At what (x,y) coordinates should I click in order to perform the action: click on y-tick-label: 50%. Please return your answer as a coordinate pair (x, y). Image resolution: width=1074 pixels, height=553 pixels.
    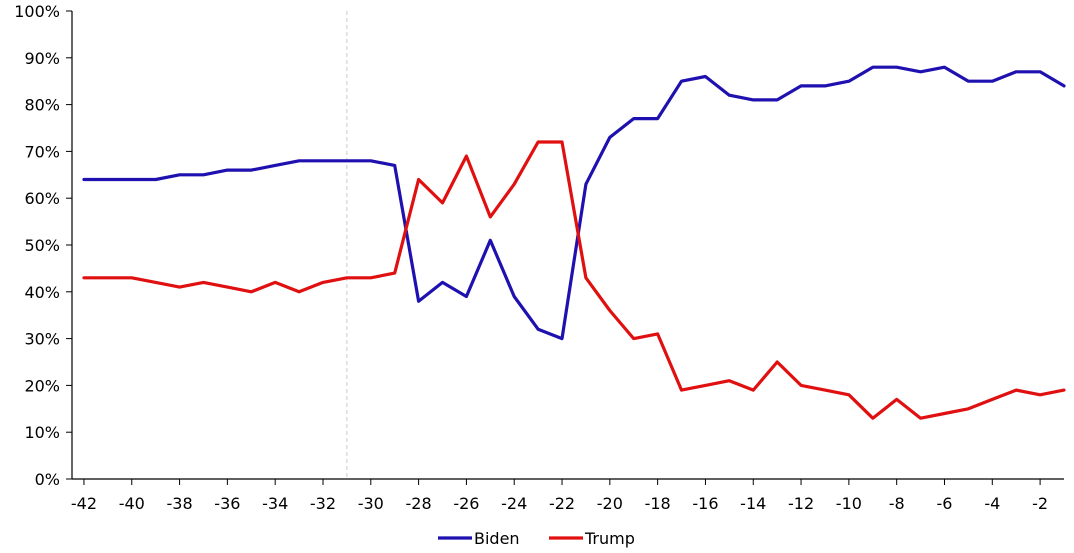
    Looking at the image, I should click on (42, 245).